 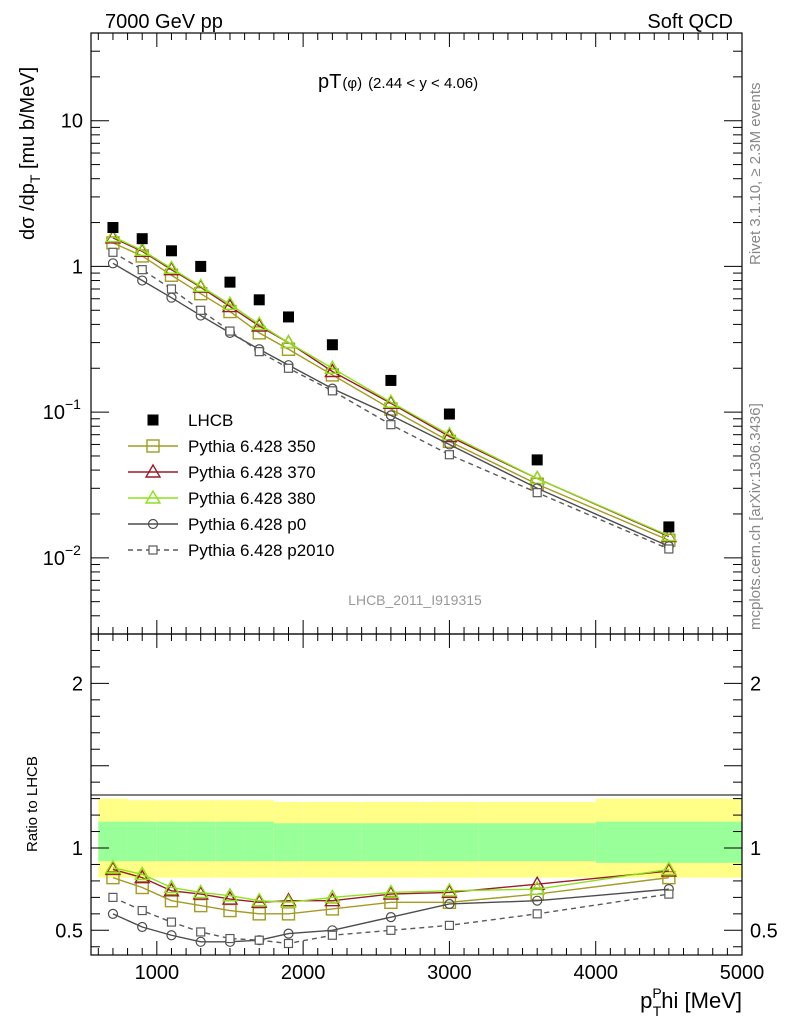 What do you see at coordinates (247, 524) in the screenshot?
I see `legend-label-3: Pythia 6.428 p0` at bounding box center [247, 524].